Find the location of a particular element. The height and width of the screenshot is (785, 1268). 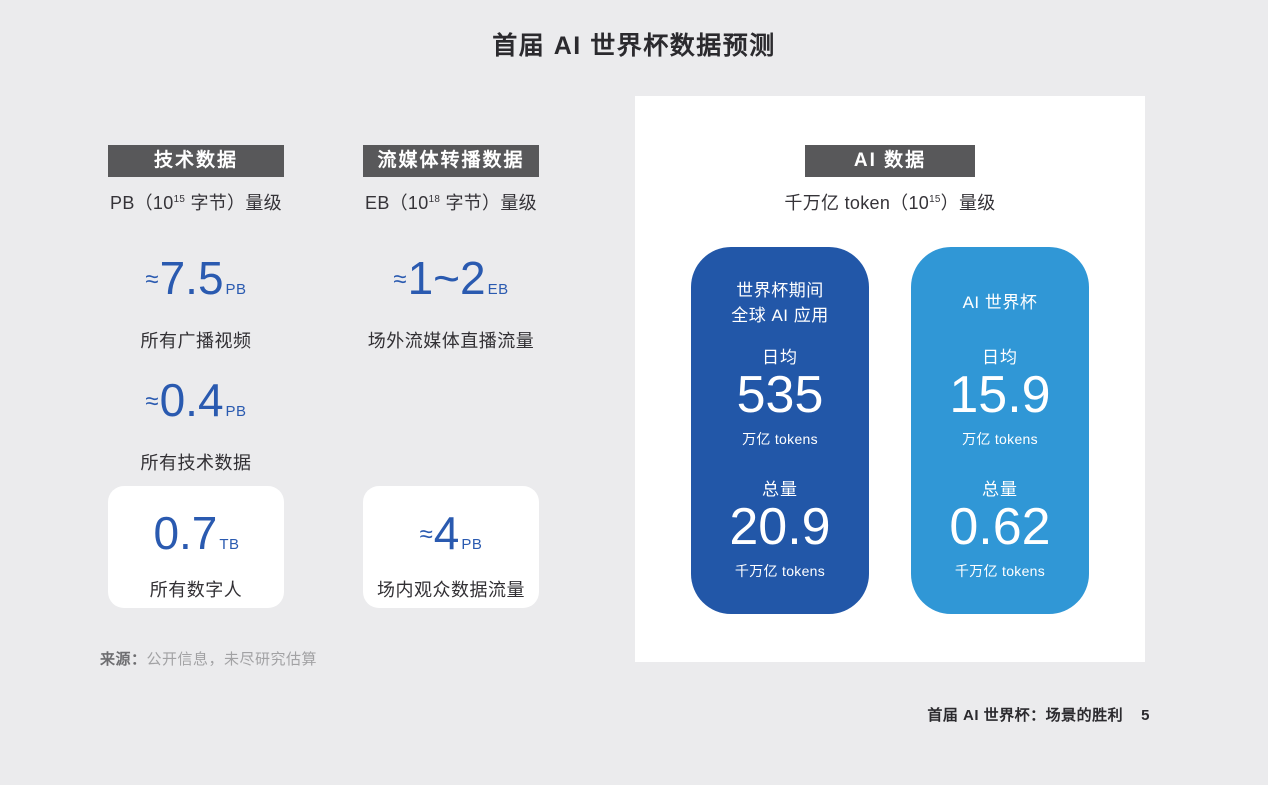

ai-data-header: AI 数据 is located at coordinates (890, 161).